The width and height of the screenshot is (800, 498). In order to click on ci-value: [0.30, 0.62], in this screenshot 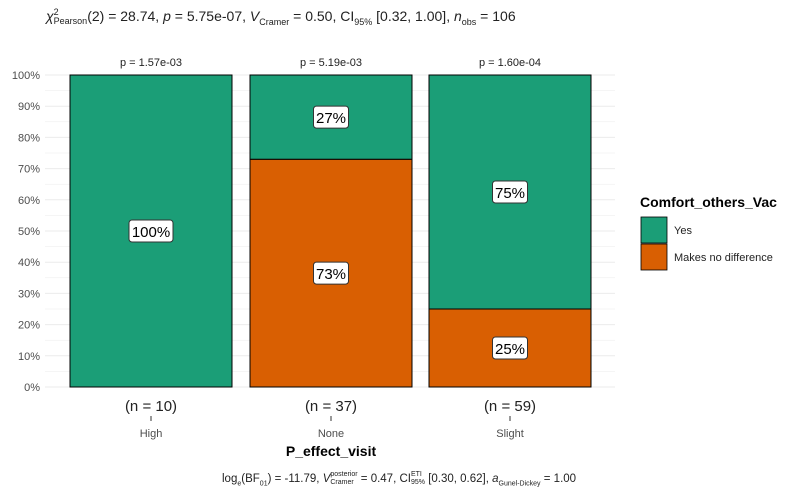, I will do `click(459, 479)`.